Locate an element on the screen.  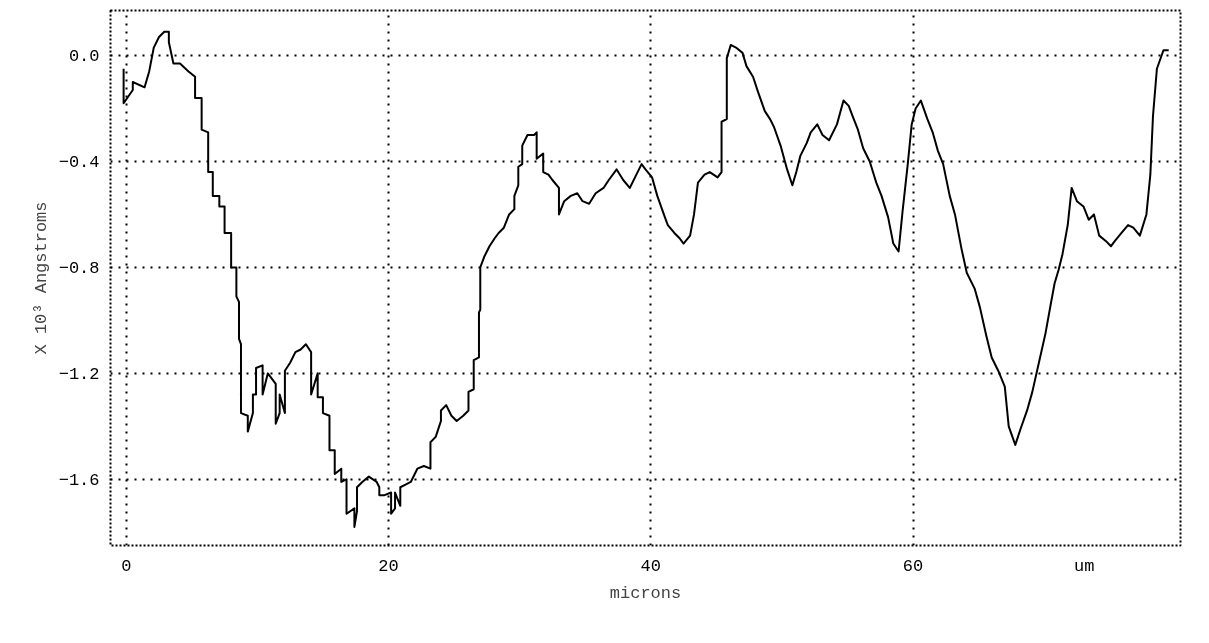
x-tick-label: 60 is located at coordinates (913, 566).